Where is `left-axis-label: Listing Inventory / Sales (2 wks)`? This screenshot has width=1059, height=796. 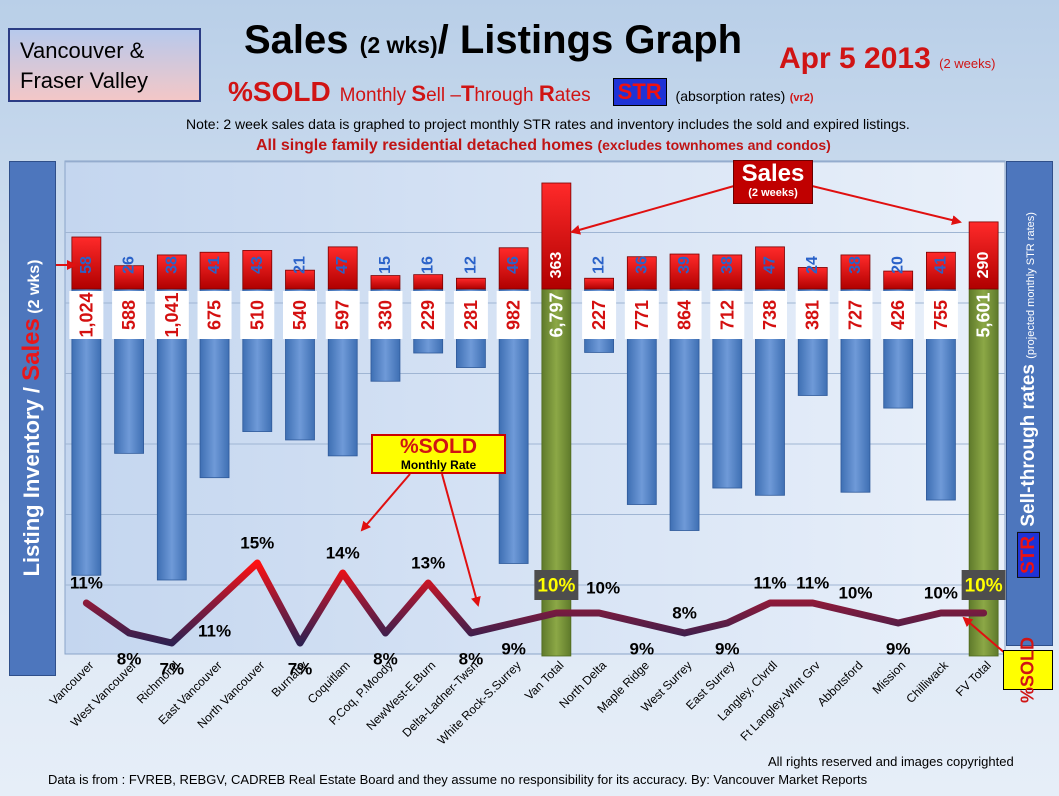
left-axis-label: Listing Inventory / Sales (2 wks) is located at coordinates (32, 418).